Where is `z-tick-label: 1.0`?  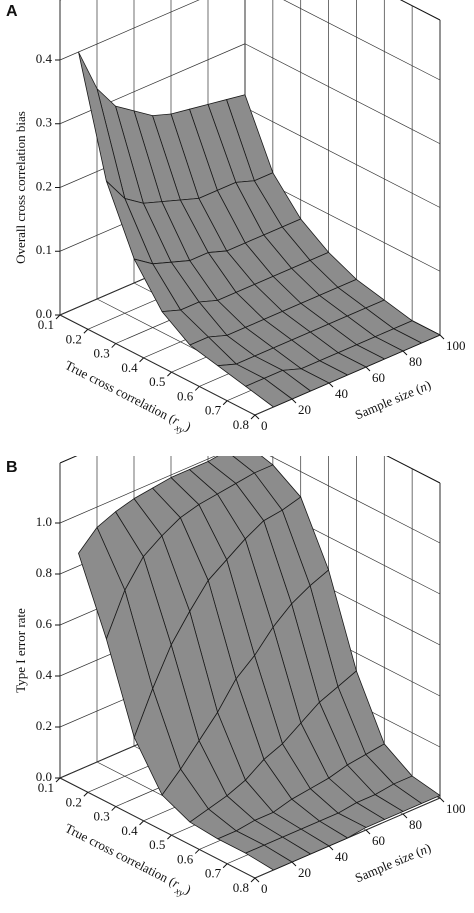
z-tick-label: 1.0 is located at coordinates (44, 521).